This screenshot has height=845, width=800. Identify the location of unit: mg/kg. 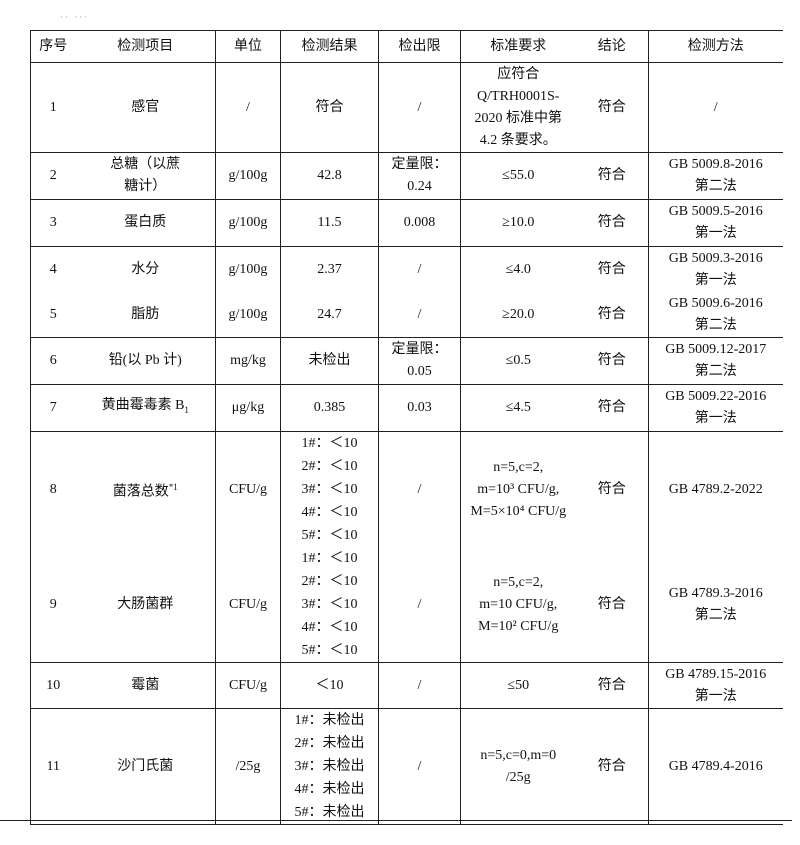
(248, 361).